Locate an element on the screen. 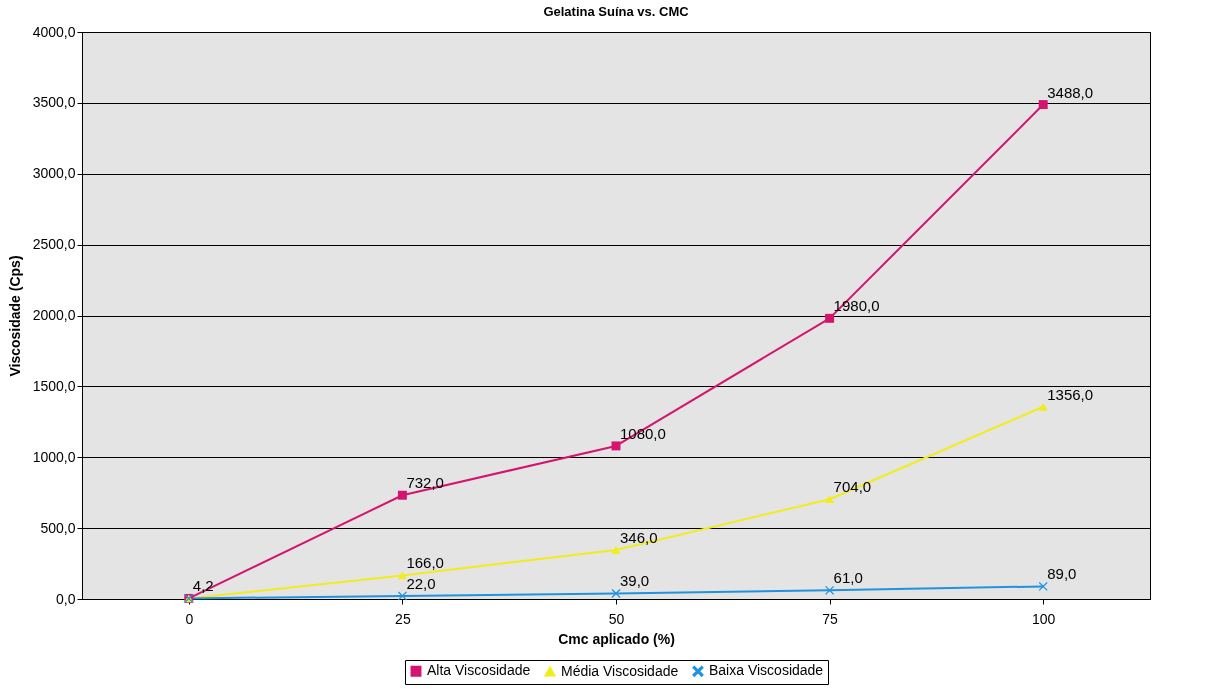 The image size is (1206, 689). y-tick-label: 1000,0 is located at coordinates (54, 456).